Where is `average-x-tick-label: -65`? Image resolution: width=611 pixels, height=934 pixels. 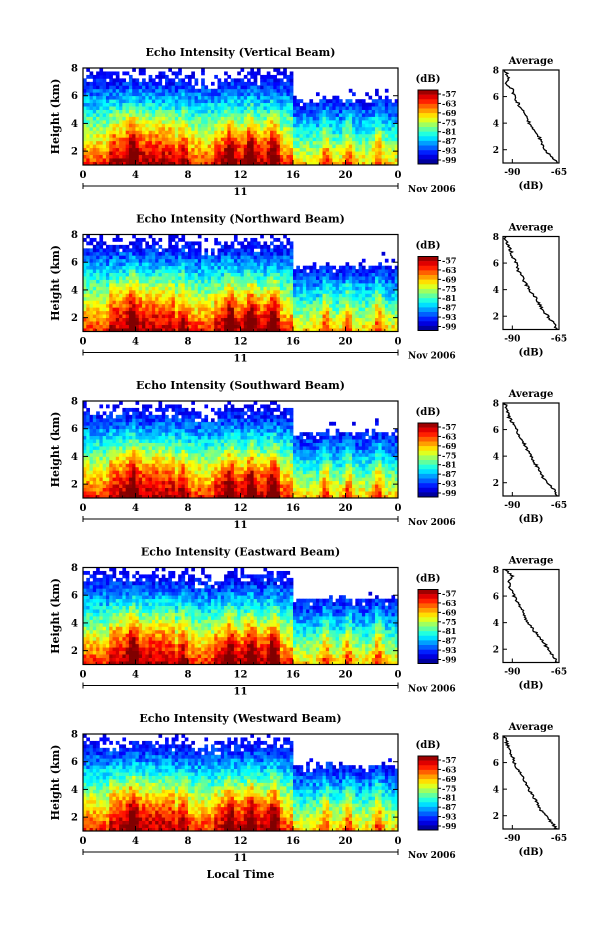 average-x-tick-label: -65 is located at coordinates (559, 173).